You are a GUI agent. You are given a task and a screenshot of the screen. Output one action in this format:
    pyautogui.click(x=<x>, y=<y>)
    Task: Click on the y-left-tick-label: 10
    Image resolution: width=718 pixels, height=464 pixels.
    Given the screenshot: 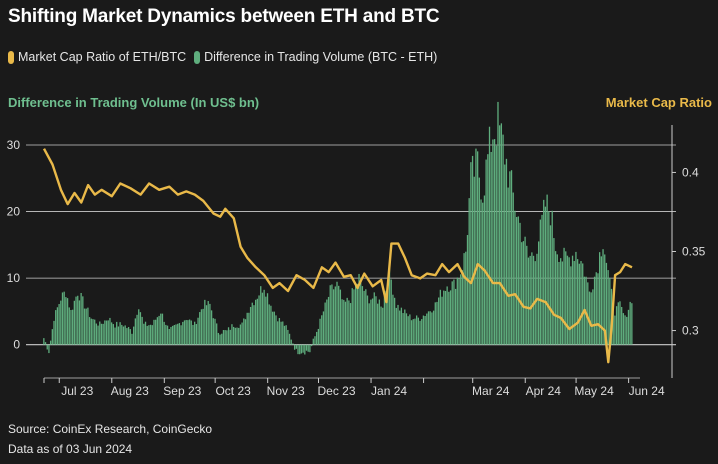 What is the action you would take?
    pyautogui.click(x=14, y=278)
    